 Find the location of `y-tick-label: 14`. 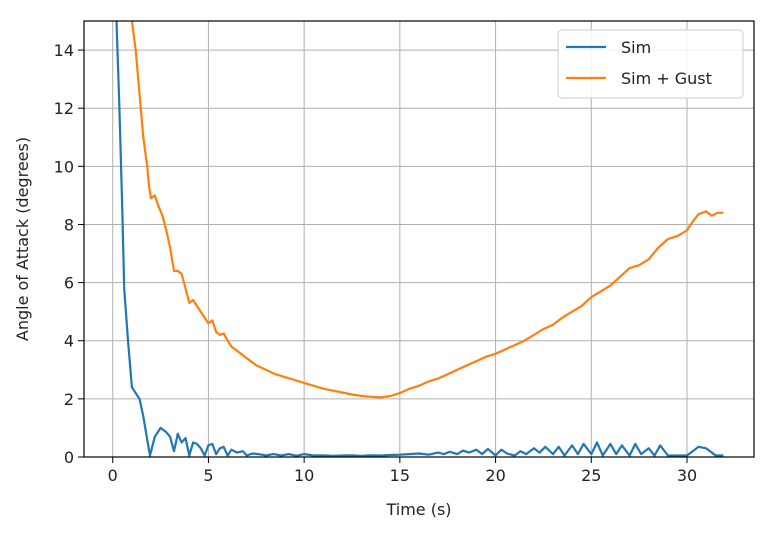

y-tick-label: 14 is located at coordinates (64, 50).